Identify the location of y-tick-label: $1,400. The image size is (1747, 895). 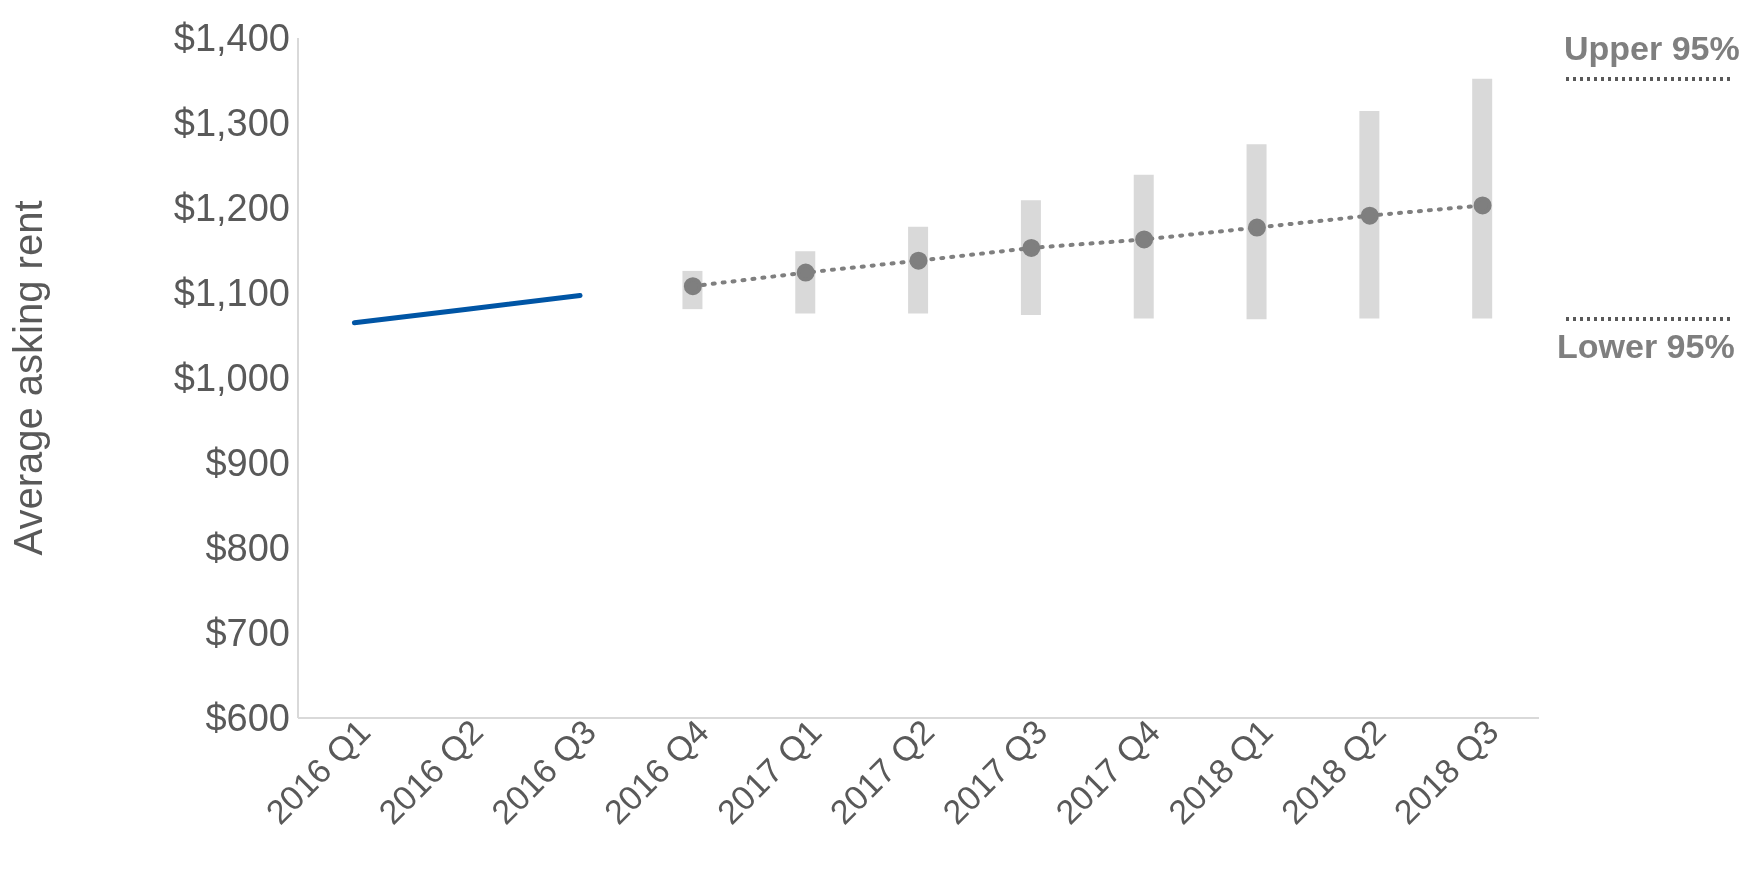
(231, 38).